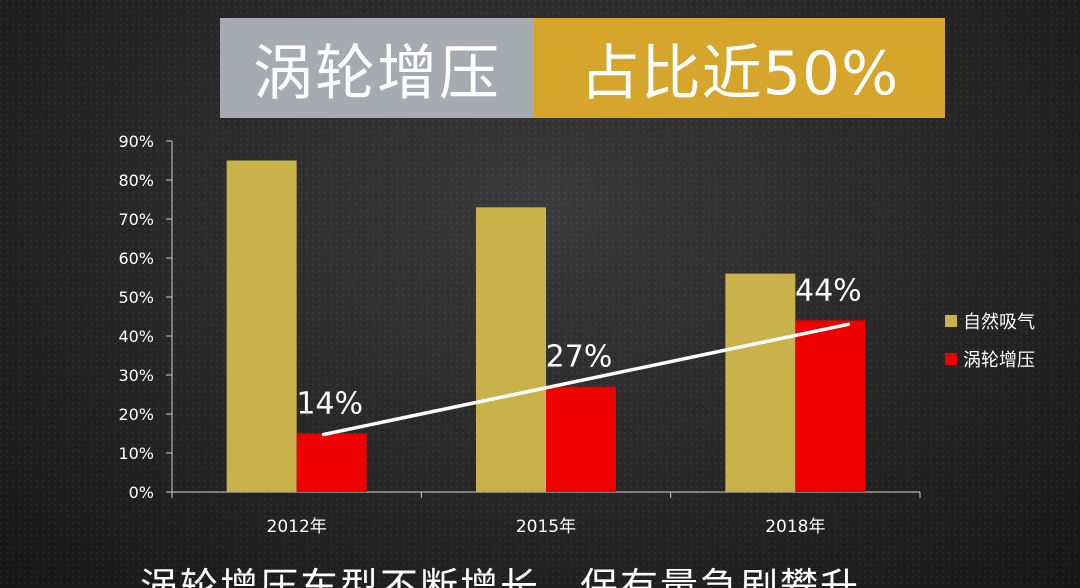 This screenshot has width=1080, height=588. I want to click on y-tick-label: 0%, so click(141, 492).